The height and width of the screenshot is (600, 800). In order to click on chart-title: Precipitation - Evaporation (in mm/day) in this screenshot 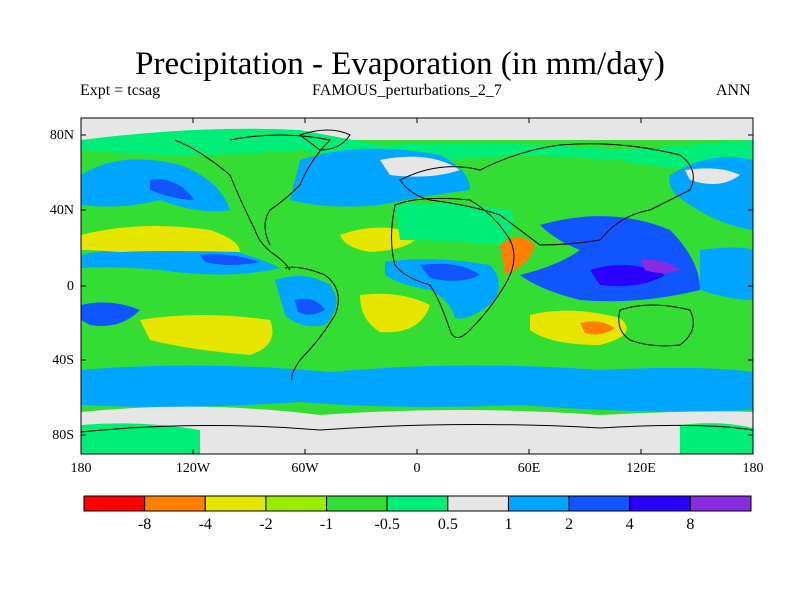, I will do `click(400, 64)`.